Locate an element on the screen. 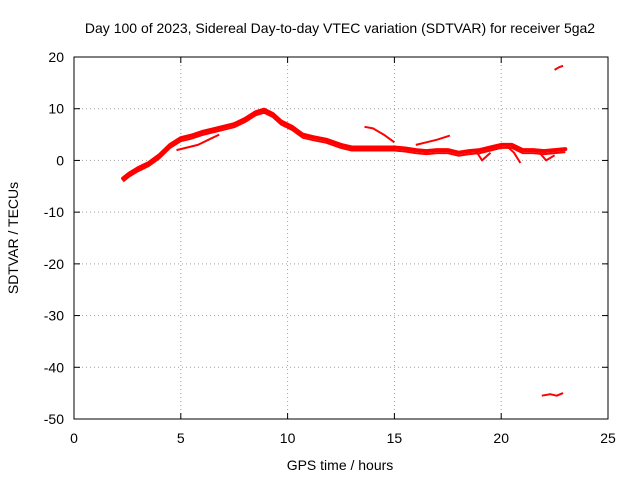 The width and height of the screenshot is (640, 480). x-tick-label: 20 is located at coordinates (501, 438).